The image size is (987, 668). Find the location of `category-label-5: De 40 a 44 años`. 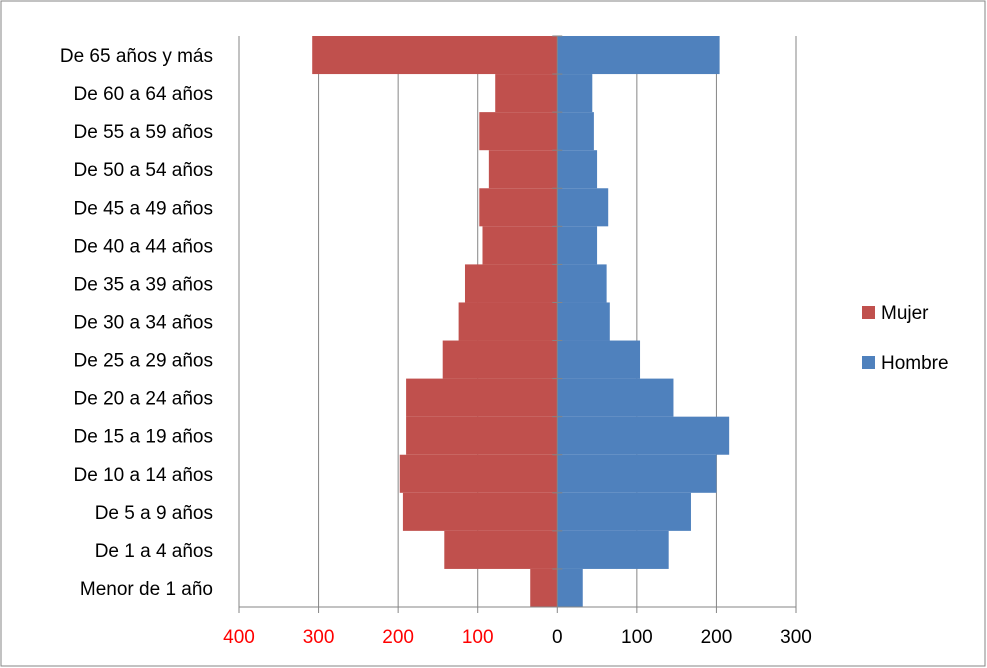

category-label-5: De 40 a 44 años is located at coordinates (143, 246).